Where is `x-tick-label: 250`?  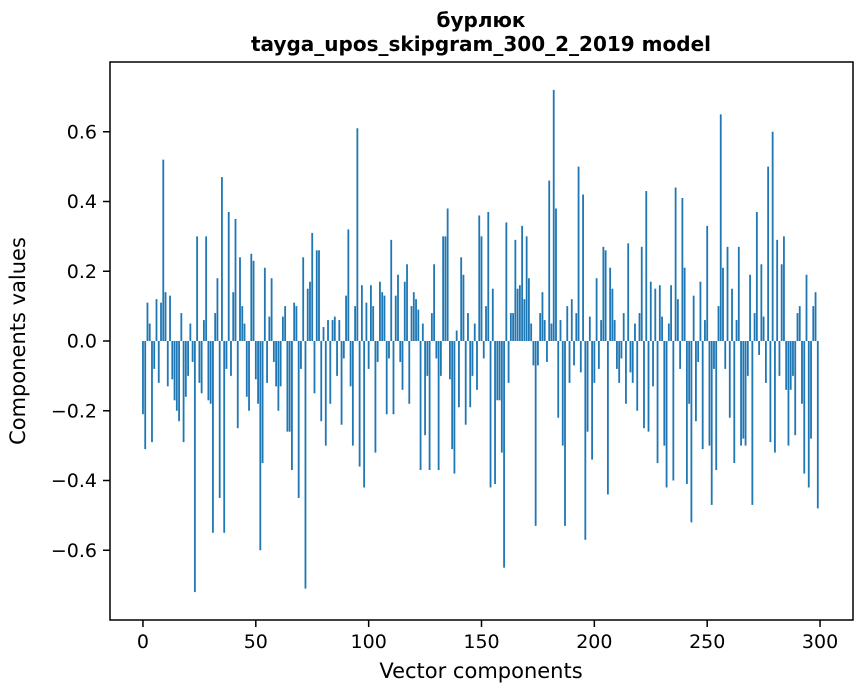
x-tick-label: 250 is located at coordinates (707, 642).